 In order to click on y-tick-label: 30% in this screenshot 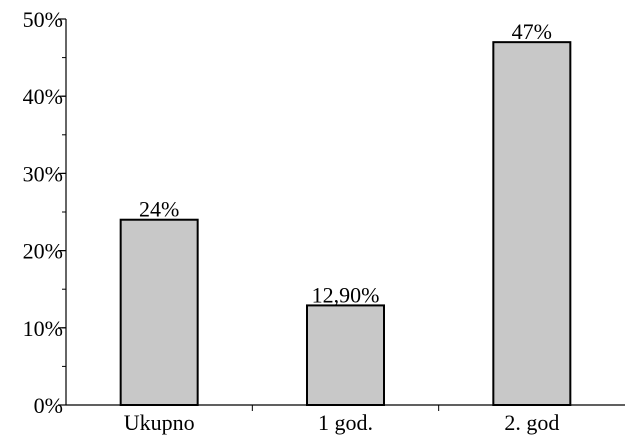, I will do `click(43, 173)`.